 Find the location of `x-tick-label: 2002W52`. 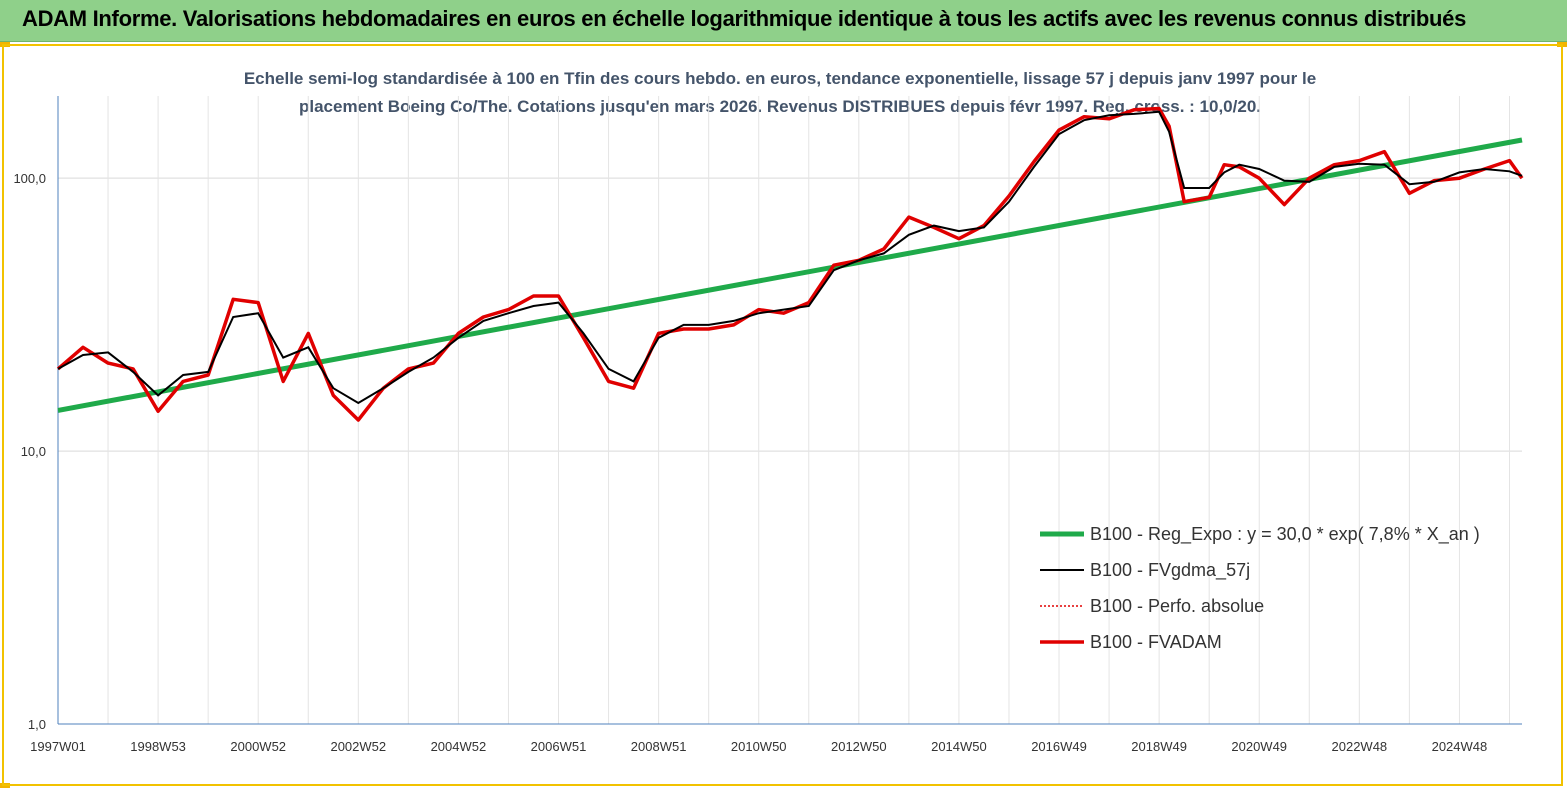

x-tick-label: 2002W52 is located at coordinates (358, 746).